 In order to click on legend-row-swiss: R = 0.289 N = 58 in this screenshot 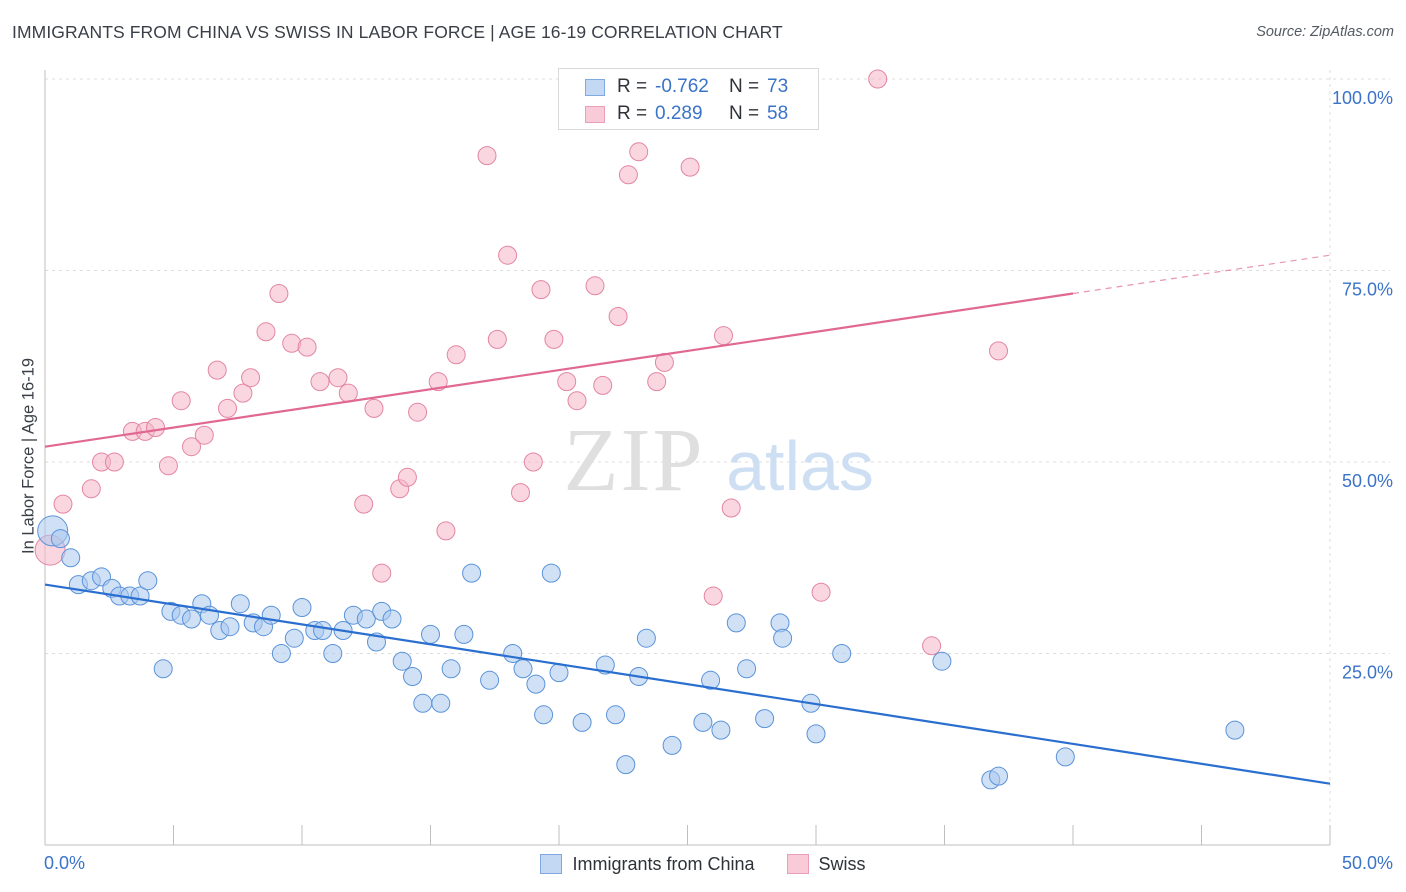, I will do `click(686, 114)`.